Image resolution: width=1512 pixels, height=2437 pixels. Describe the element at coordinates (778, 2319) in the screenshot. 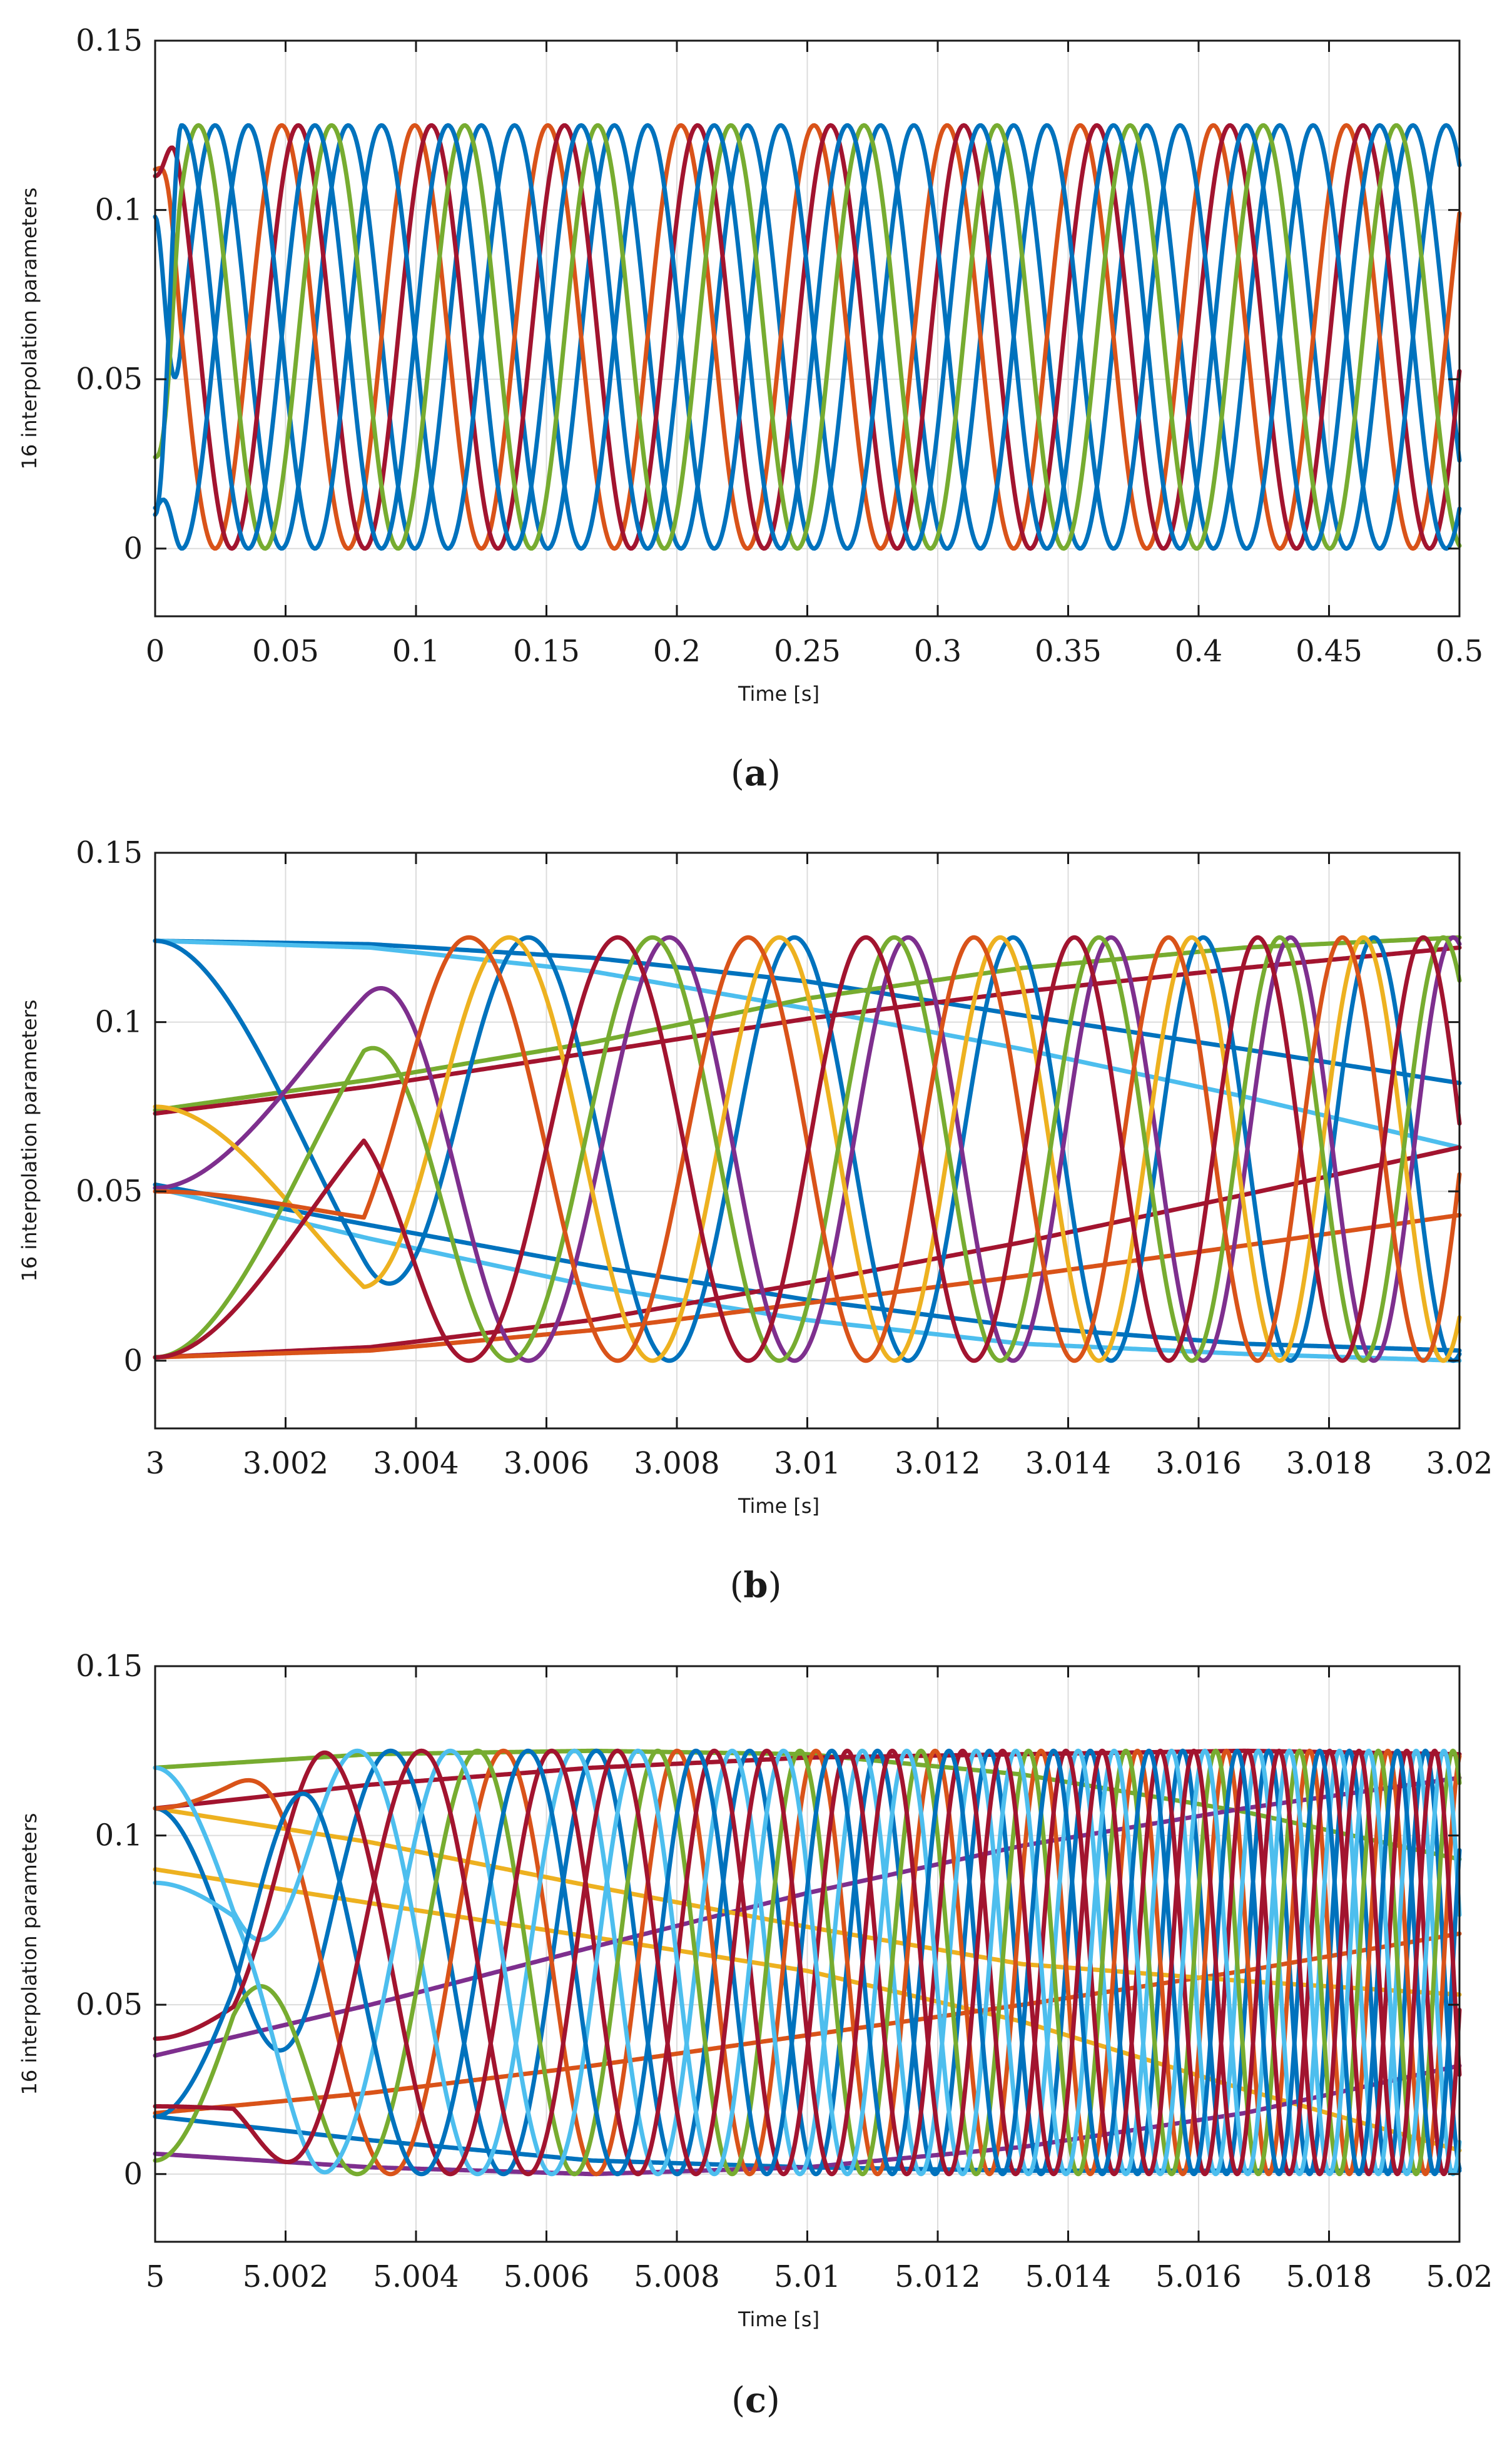

I see `panel-c-xlabel: Time [s]` at that location.